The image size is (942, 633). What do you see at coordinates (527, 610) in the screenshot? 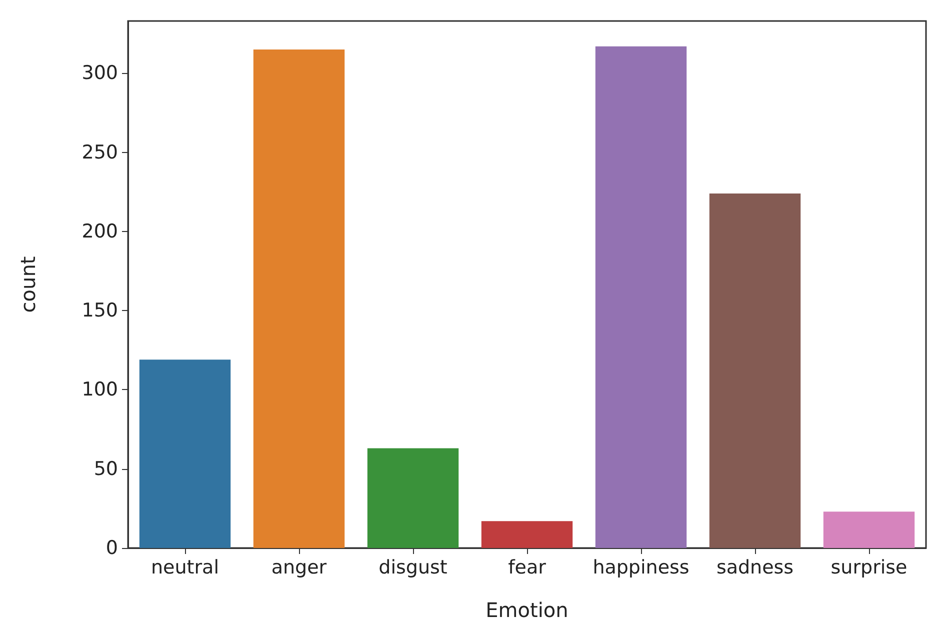
I see `x-axis-title: Emotion` at bounding box center [527, 610].